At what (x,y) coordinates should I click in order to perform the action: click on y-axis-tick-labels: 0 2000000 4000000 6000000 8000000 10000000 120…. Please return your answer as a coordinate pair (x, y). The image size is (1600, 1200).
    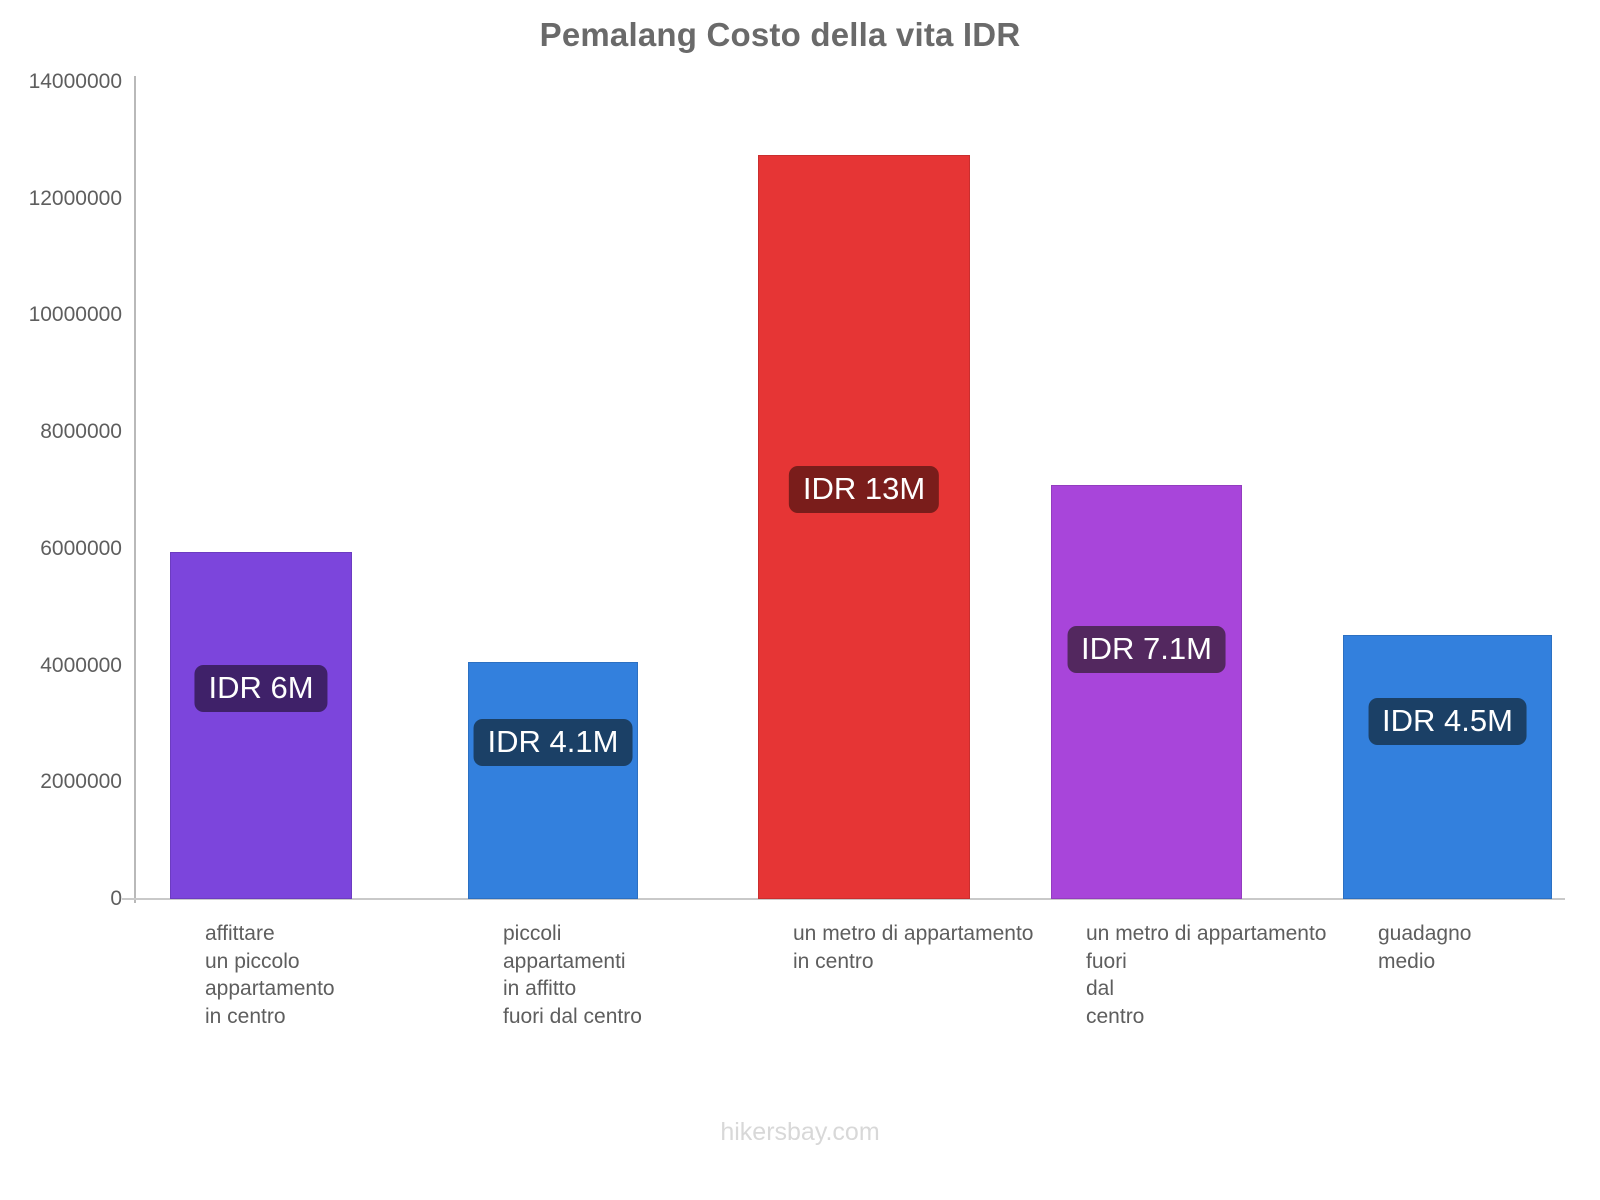
    Looking at the image, I should click on (61, 600).